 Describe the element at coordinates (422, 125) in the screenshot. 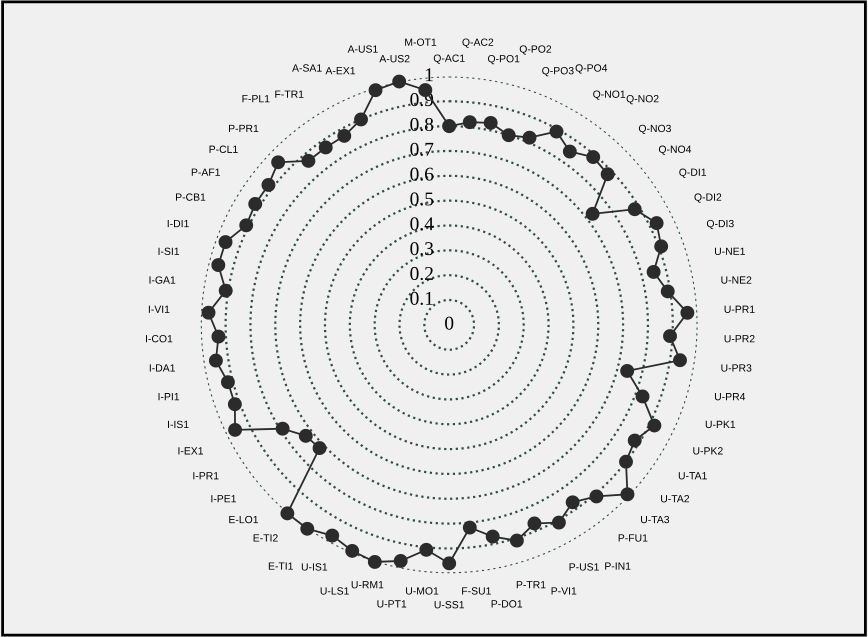

I see `y-tick-label: 0.8` at that location.